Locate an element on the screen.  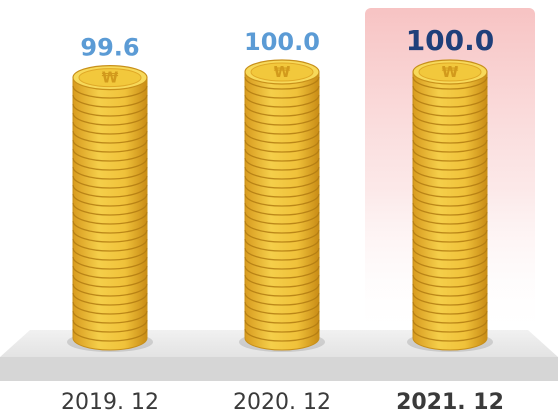
category-label: 2021. 12 is located at coordinates (450, 402).